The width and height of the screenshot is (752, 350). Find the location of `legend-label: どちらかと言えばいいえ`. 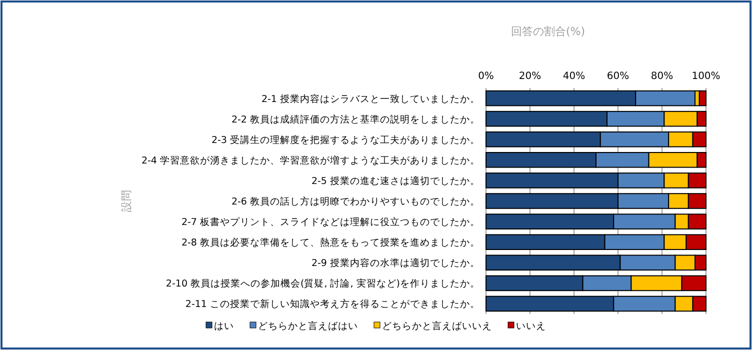

legend-label: どちらかと言えばいいえ is located at coordinates (437, 326).